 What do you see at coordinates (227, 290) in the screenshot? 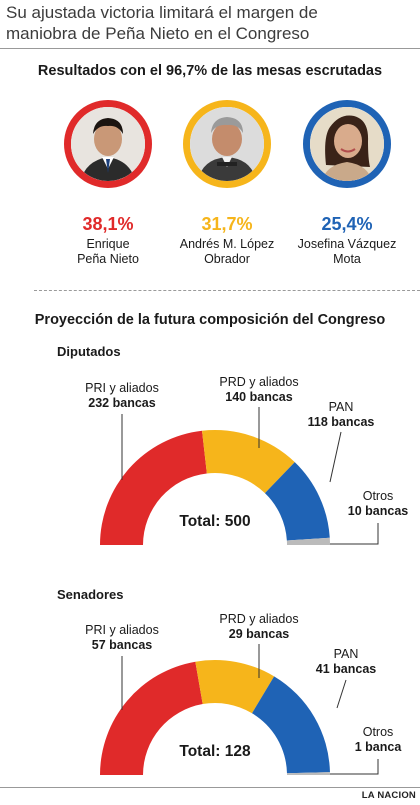
I see `results-divider` at bounding box center [227, 290].